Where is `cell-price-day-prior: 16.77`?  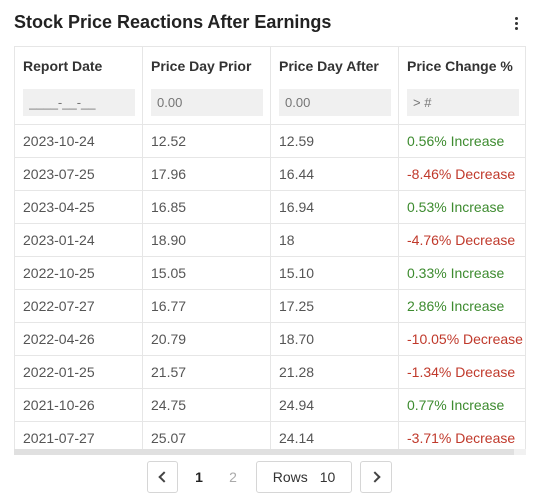 cell-price-day-prior: 16.77 is located at coordinates (207, 306).